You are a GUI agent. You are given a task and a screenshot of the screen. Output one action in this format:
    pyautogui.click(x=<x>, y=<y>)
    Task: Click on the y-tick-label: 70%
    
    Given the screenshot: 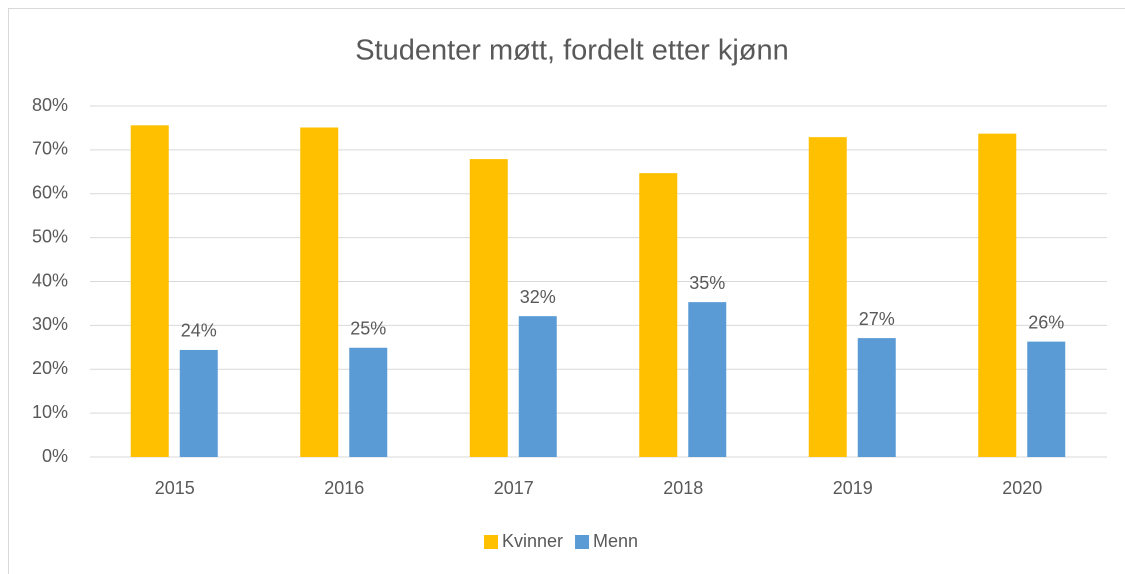 What is the action you would take?
    pyautogui.click(x=50, y=149)
    